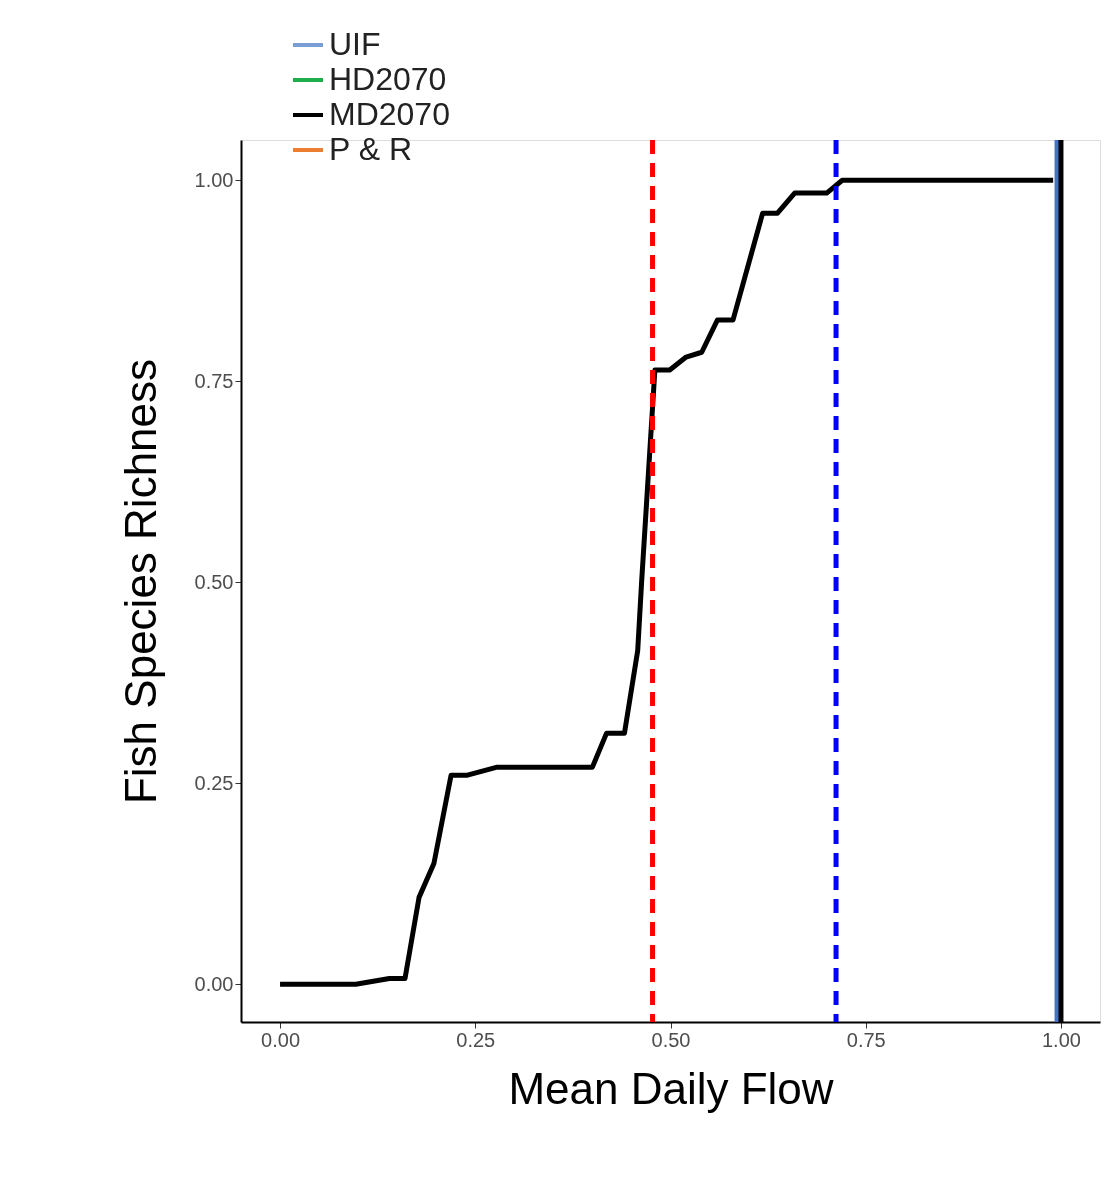 Image resolution: width=1118 pixels, height=1193 pixels. I want to click on y-tick-label: 0.00, so click(214, 983).